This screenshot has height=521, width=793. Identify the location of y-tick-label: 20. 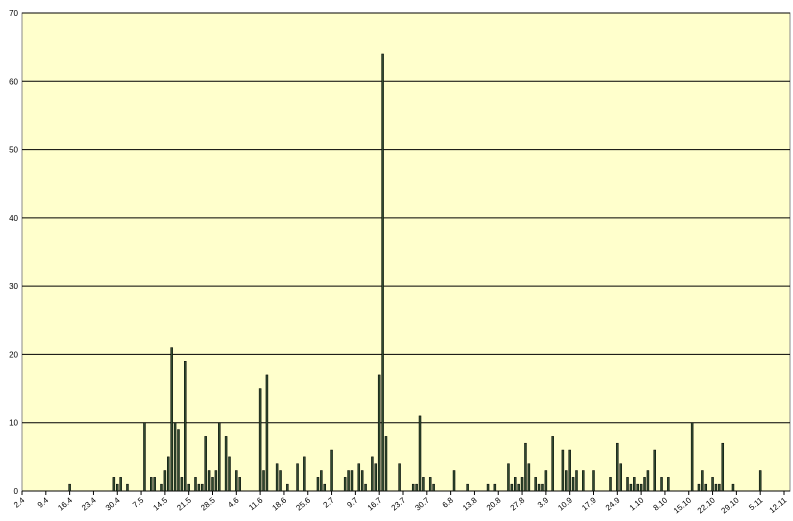
(13, 354).